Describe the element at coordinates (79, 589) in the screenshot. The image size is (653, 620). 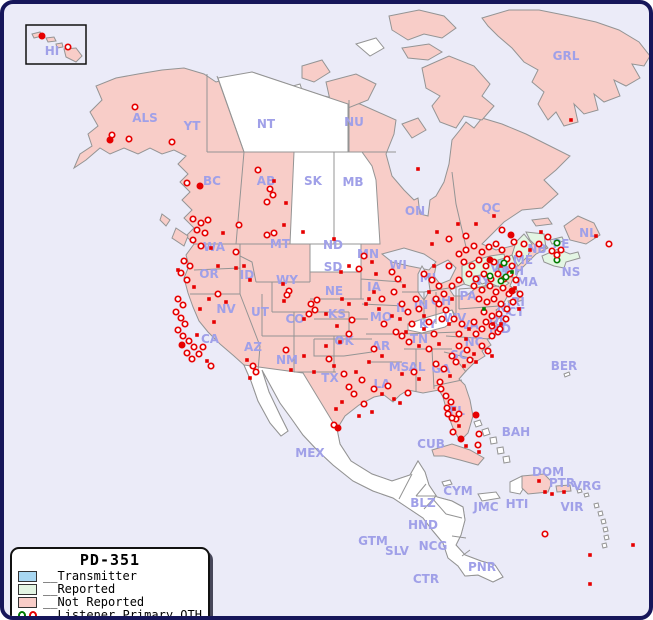
I see `legend-label: __Reported` at that location.